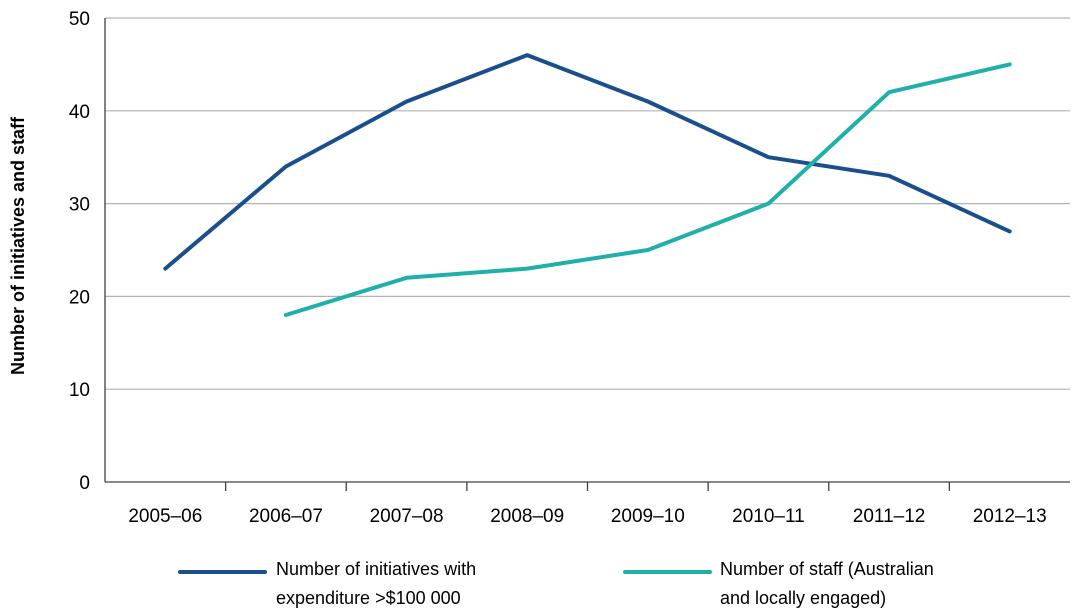 The image size is (1074, 608). Describe the element at coordinates (79, 112) in the screenshot. I see `y-tick-label: 40` at that location.